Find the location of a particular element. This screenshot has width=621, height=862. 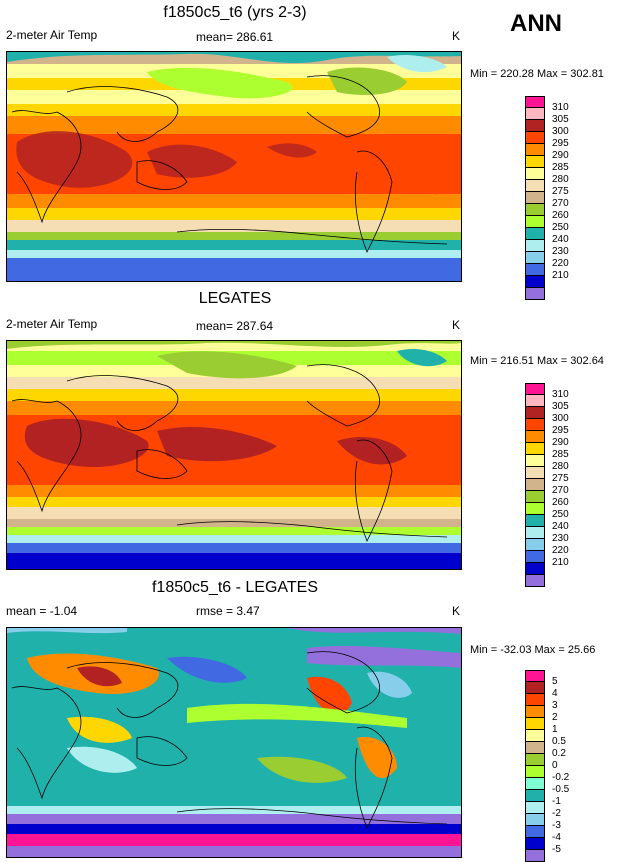

panel3-tick: -5 is located at coordinates (556, 849).